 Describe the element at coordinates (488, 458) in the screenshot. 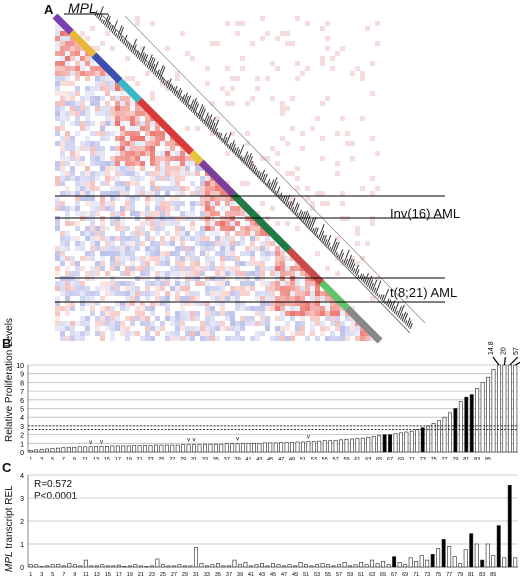

I see `x-tick-label: 85` at that location.